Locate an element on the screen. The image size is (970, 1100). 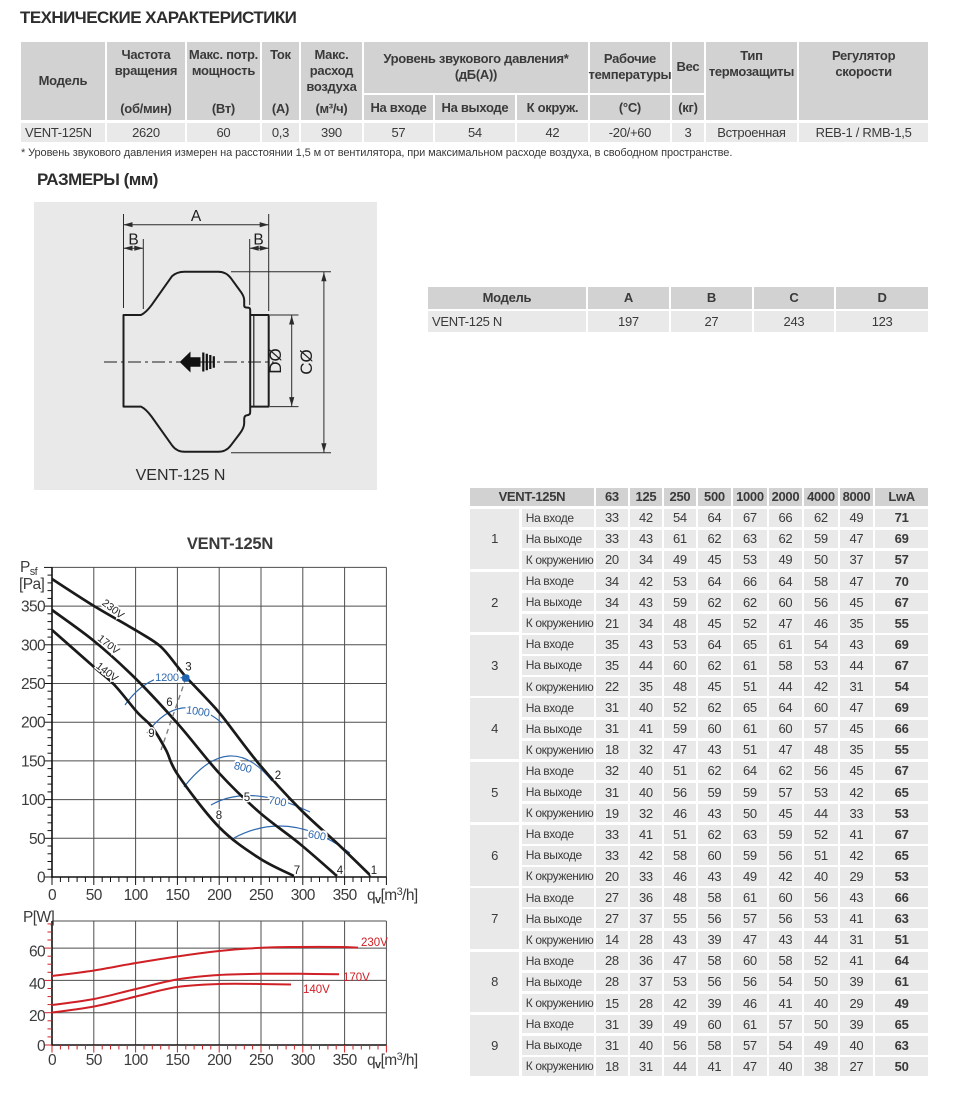
svg-text: P[W] is located at coordinates (38, 917).